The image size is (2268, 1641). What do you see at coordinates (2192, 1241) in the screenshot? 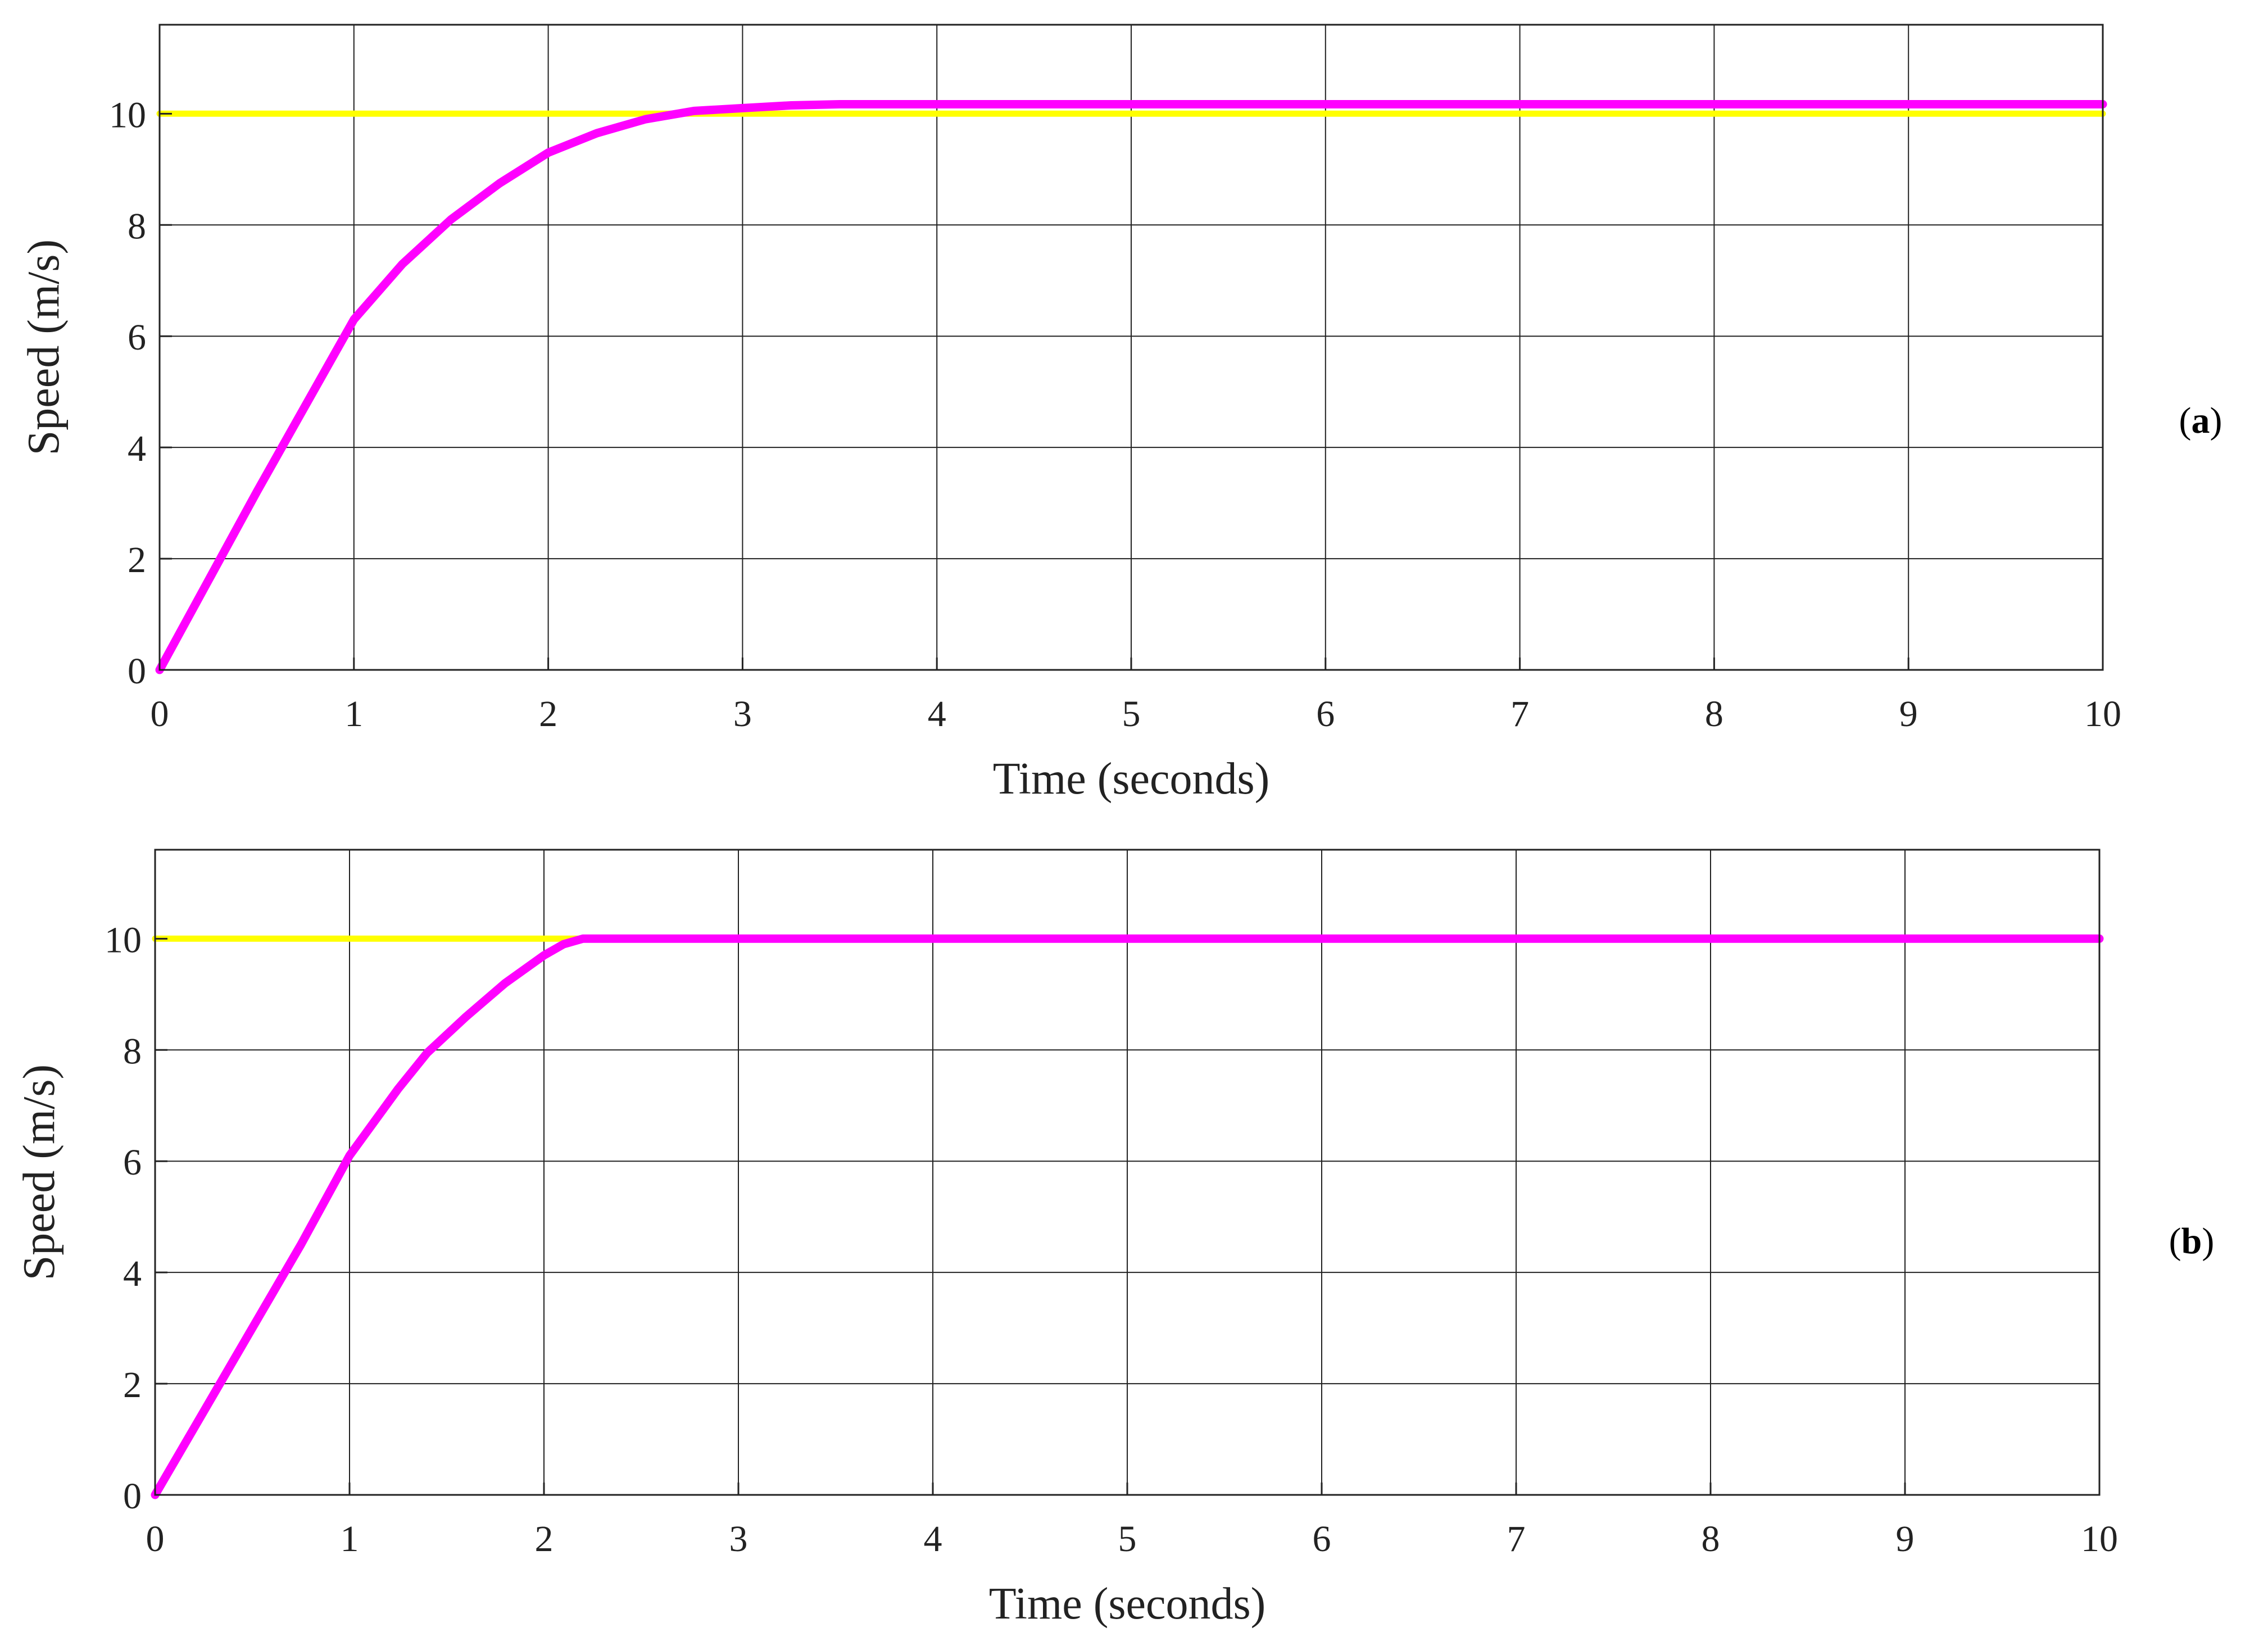
I see `panel-label: (b)` at bounding box center [2192, 1241].